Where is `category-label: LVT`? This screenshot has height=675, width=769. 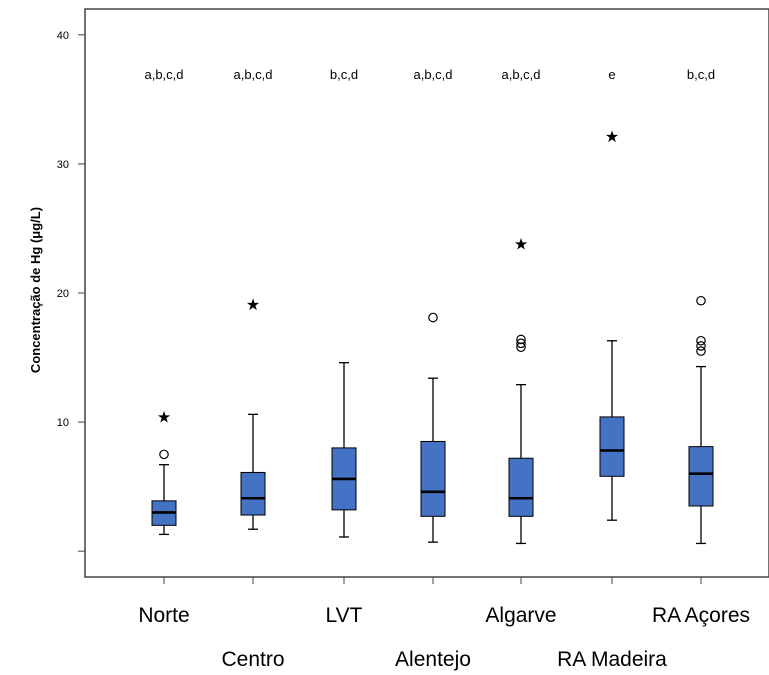
category-label: LVT is located at coordinates (344, 615).